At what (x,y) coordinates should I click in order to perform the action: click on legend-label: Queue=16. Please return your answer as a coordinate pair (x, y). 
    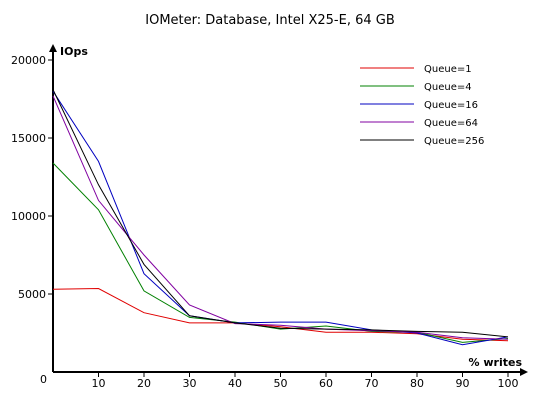
    Looking at the image, I should click on (451, 105).